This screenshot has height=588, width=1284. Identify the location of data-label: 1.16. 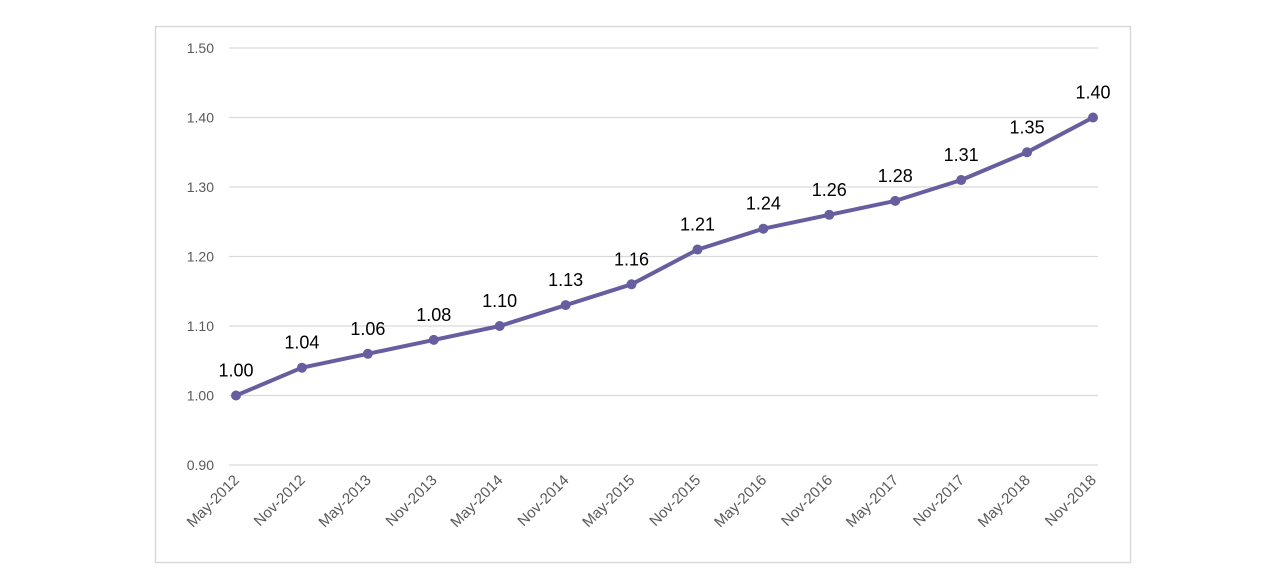
(631, 259).